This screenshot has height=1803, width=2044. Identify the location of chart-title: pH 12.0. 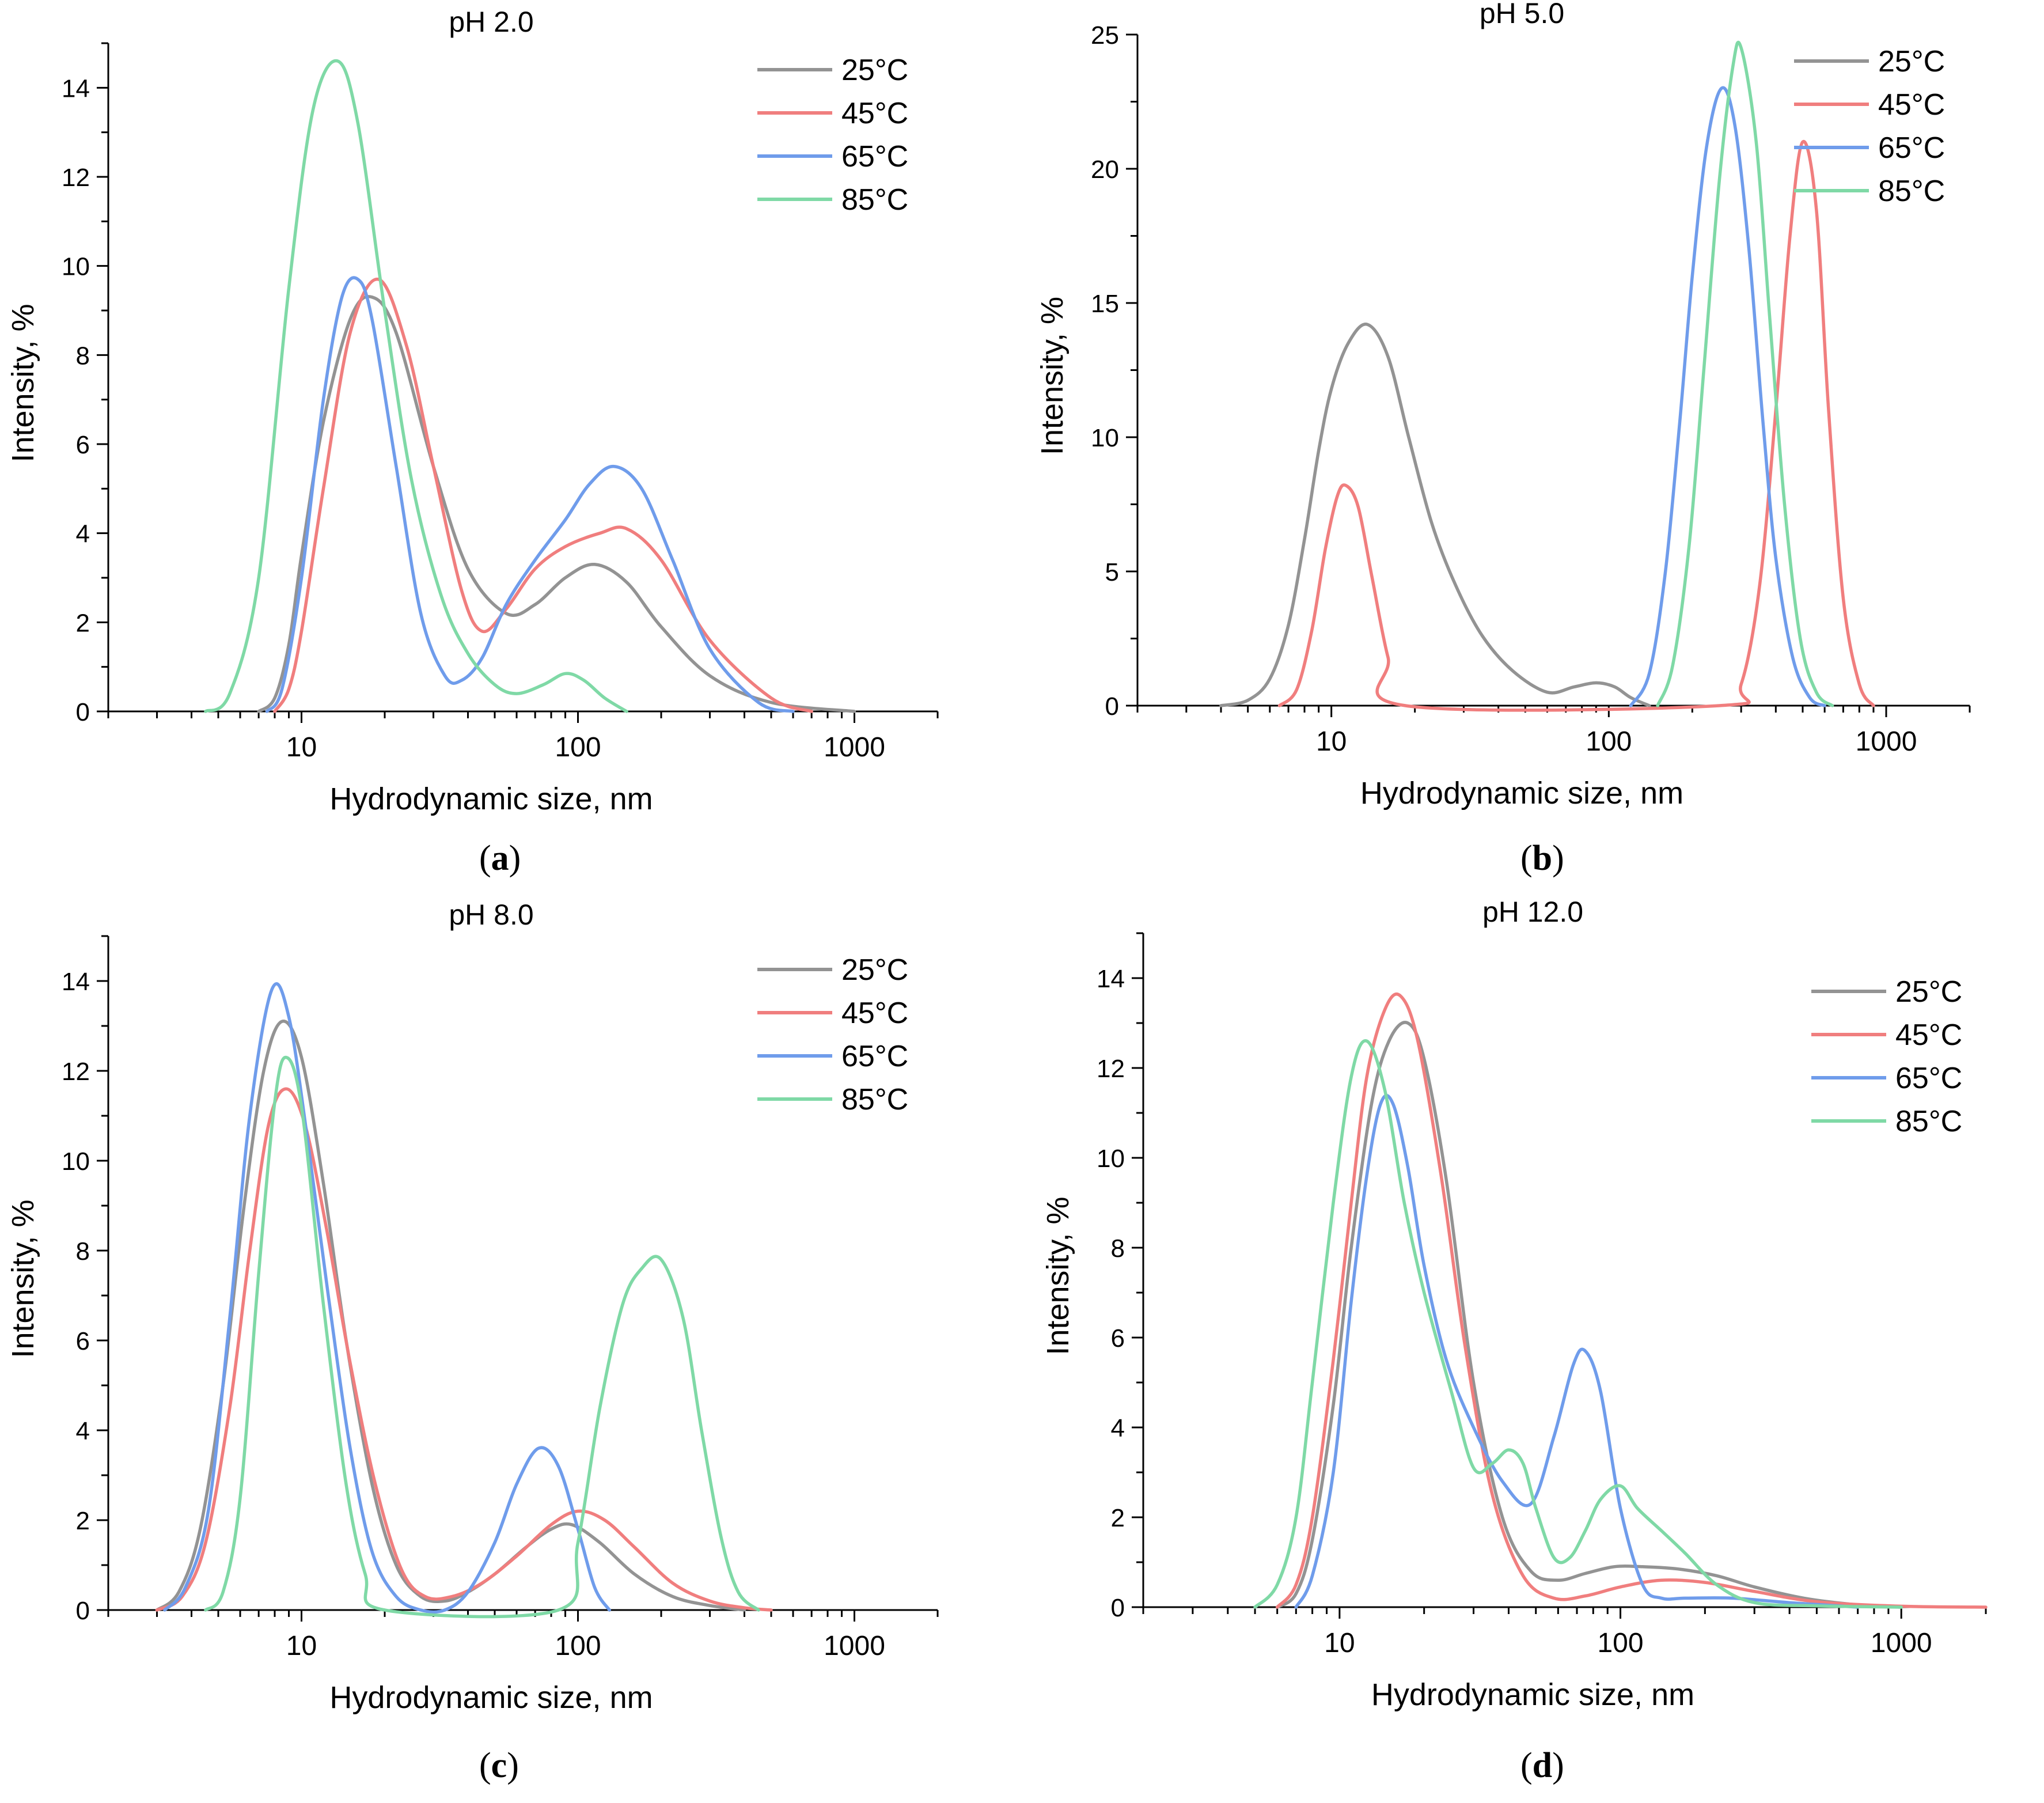
(1532, 912).